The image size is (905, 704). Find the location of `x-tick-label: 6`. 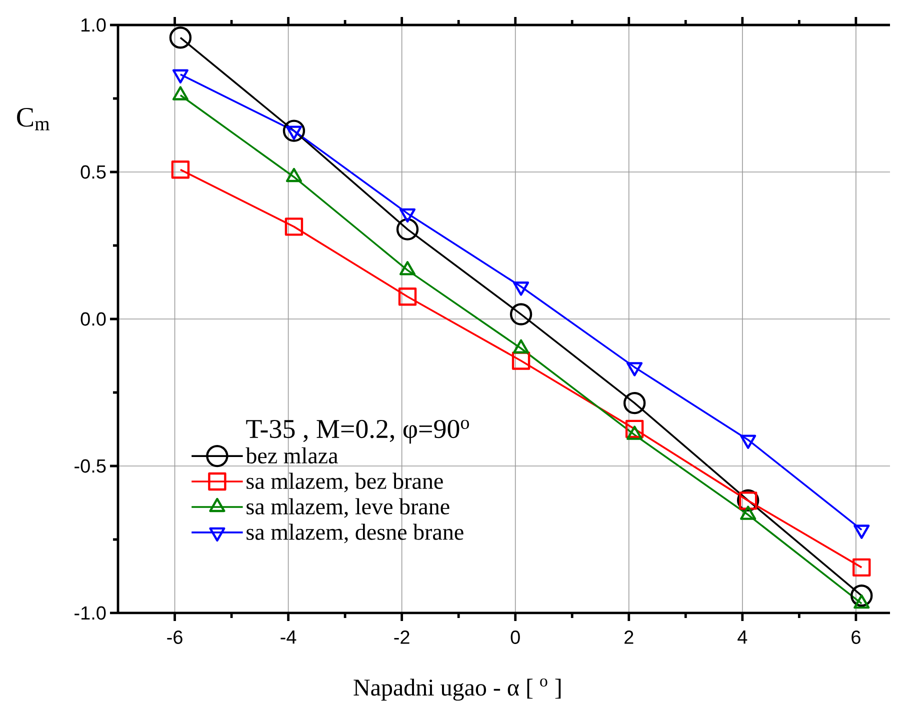

x-tick-label: 6 is located at coordinates (856, 637).